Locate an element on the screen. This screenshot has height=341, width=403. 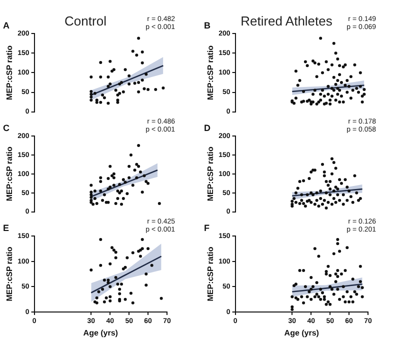
text: E is located at coordinates (6, 227).